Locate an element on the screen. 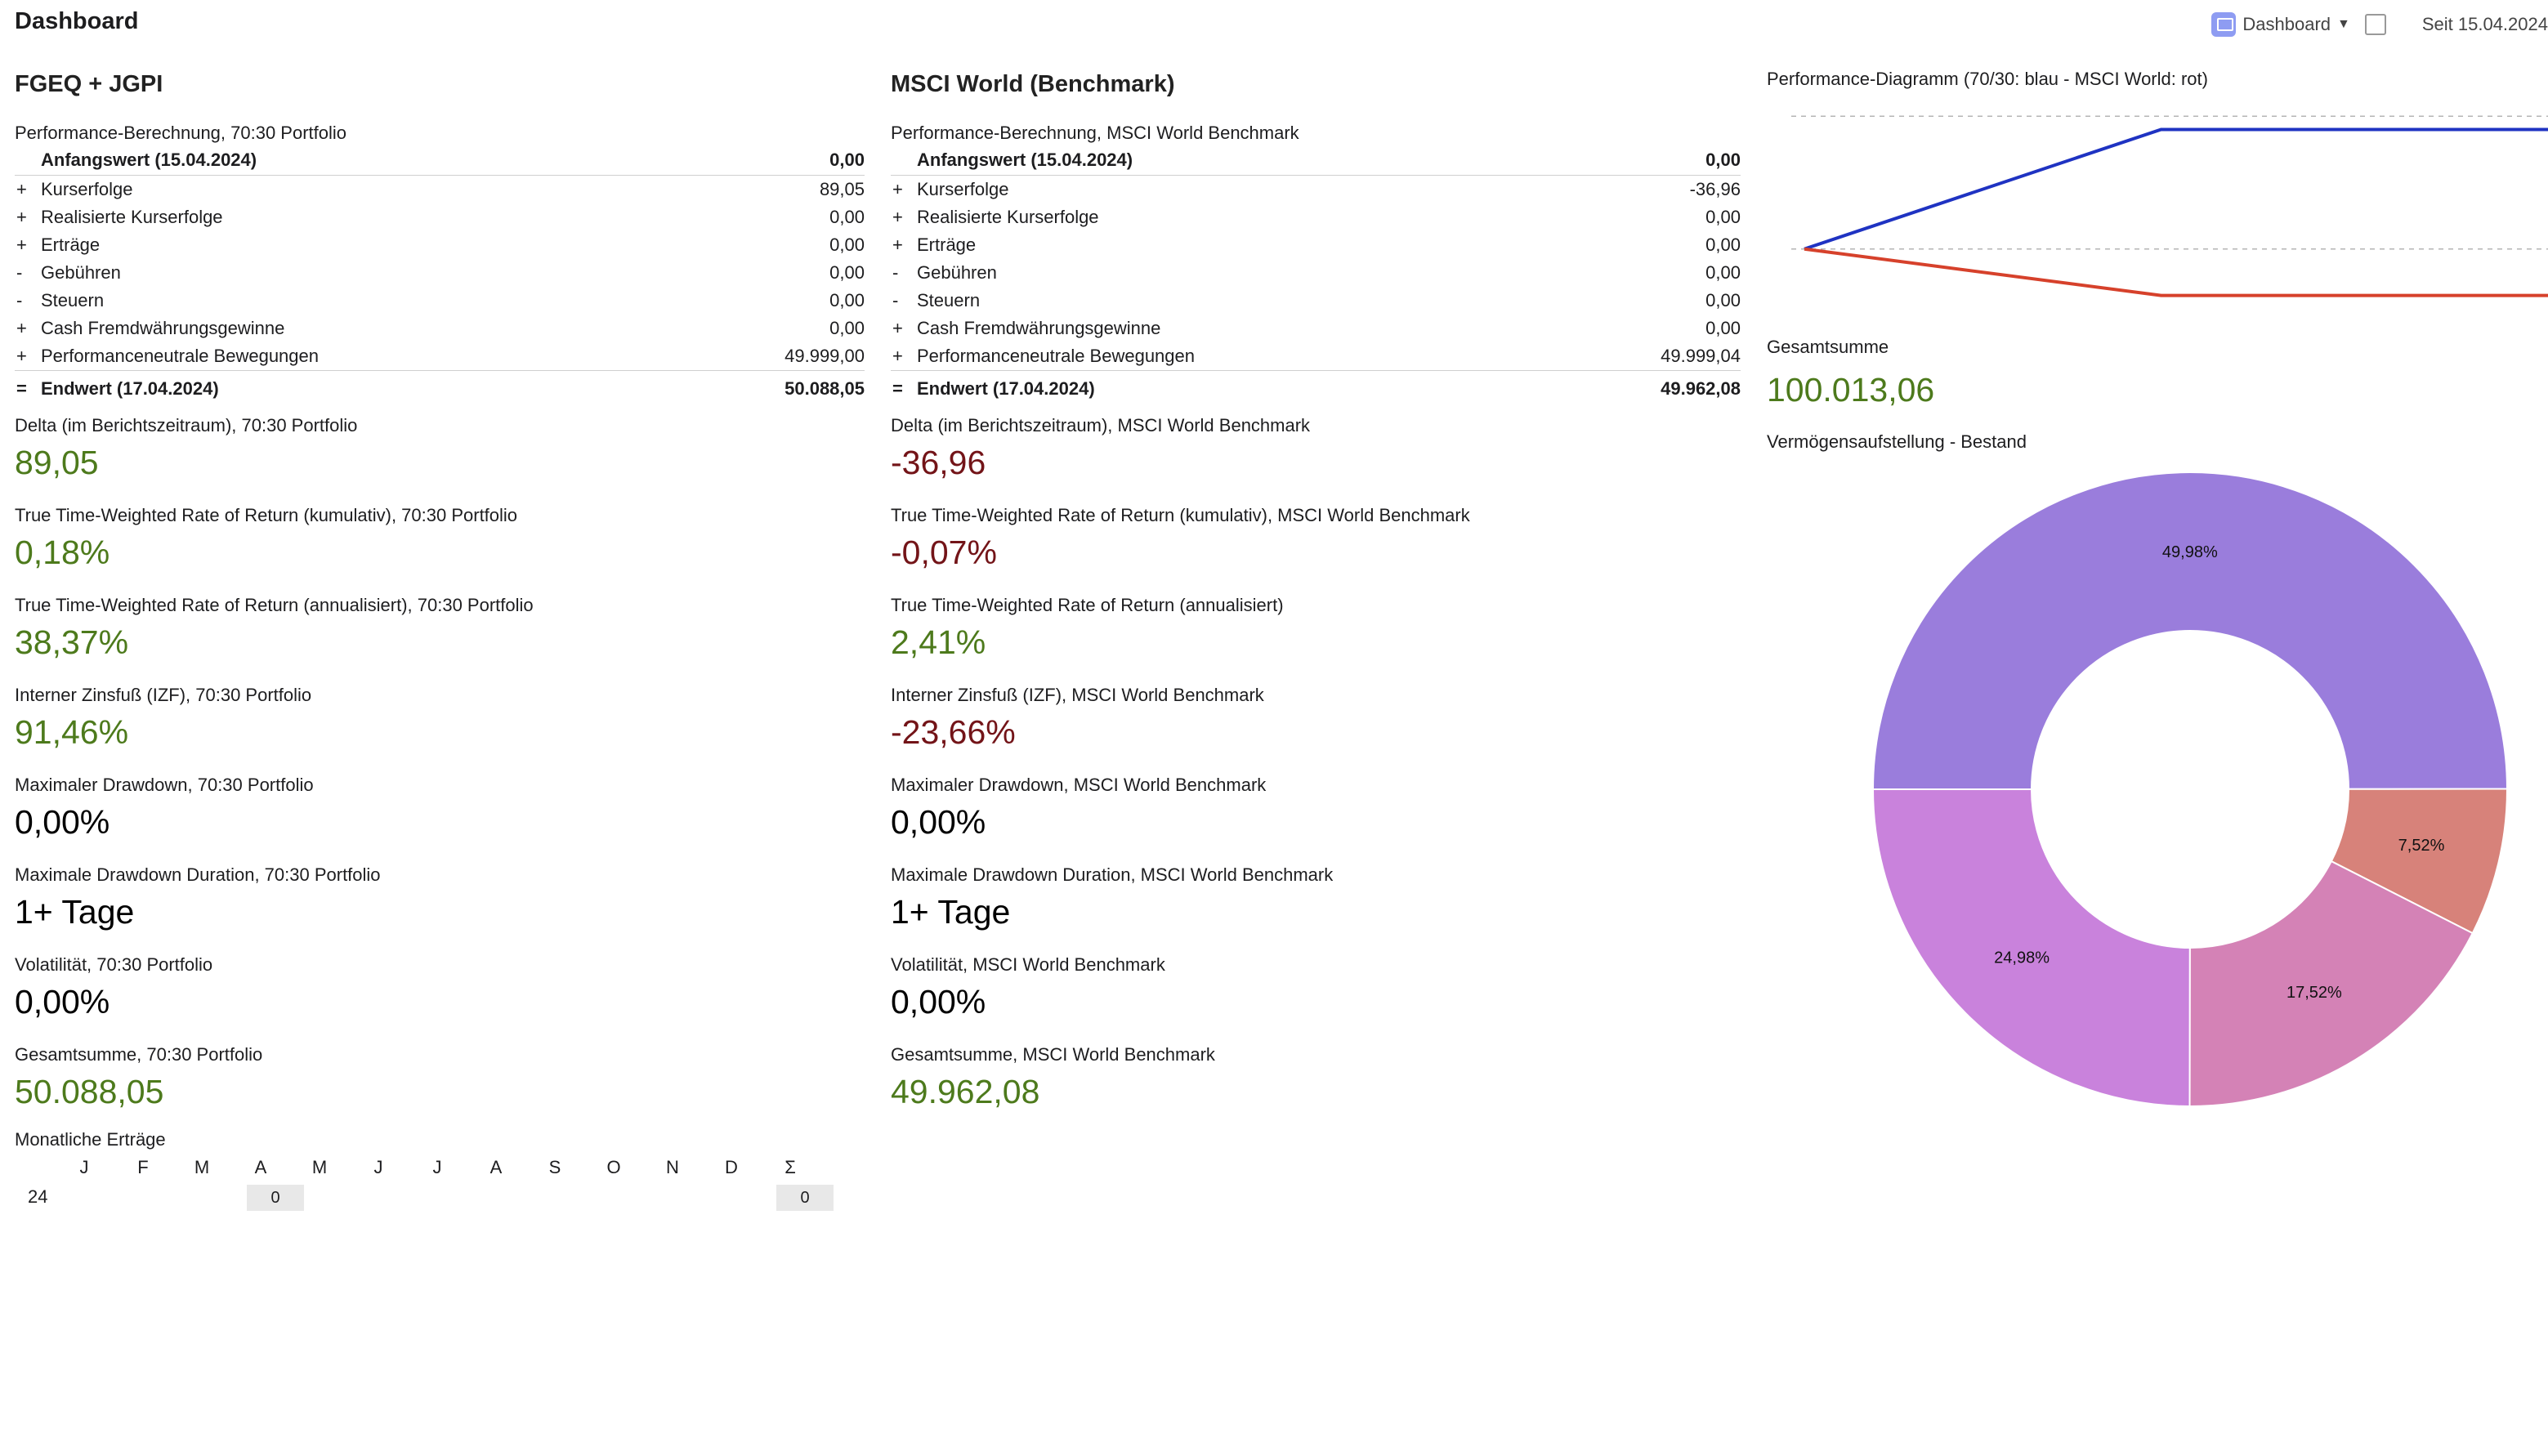 The height and width of the screenshot is (1456, 2548). row-value: 89,05 is located at coordinates (842, 189).